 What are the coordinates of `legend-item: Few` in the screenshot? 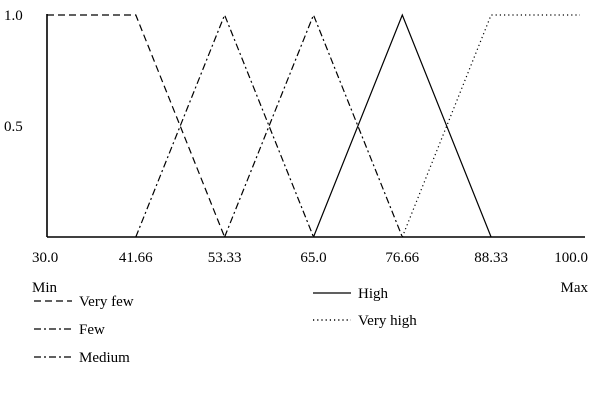 It's located at (69, 330).